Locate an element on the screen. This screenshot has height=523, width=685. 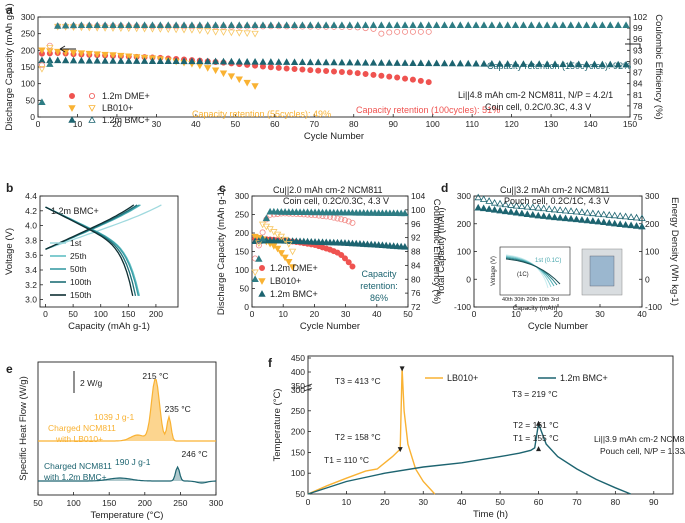
x-axis-label: Cycle Number is located at coordinates (330, 326).